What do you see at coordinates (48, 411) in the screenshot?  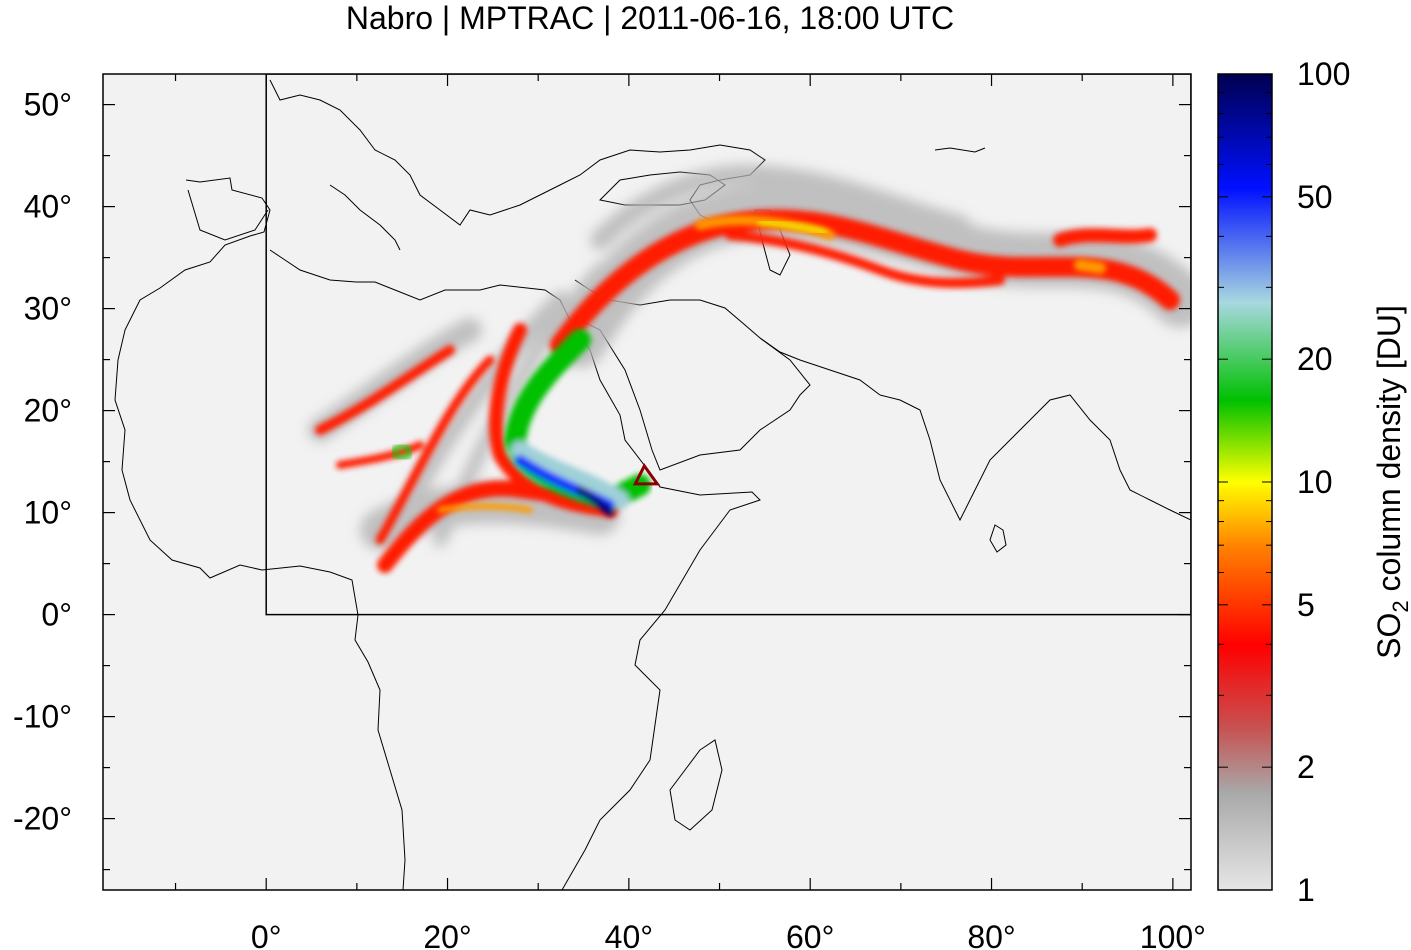 I see `y-tick-label: 20°` at bounding box center [48, 411].